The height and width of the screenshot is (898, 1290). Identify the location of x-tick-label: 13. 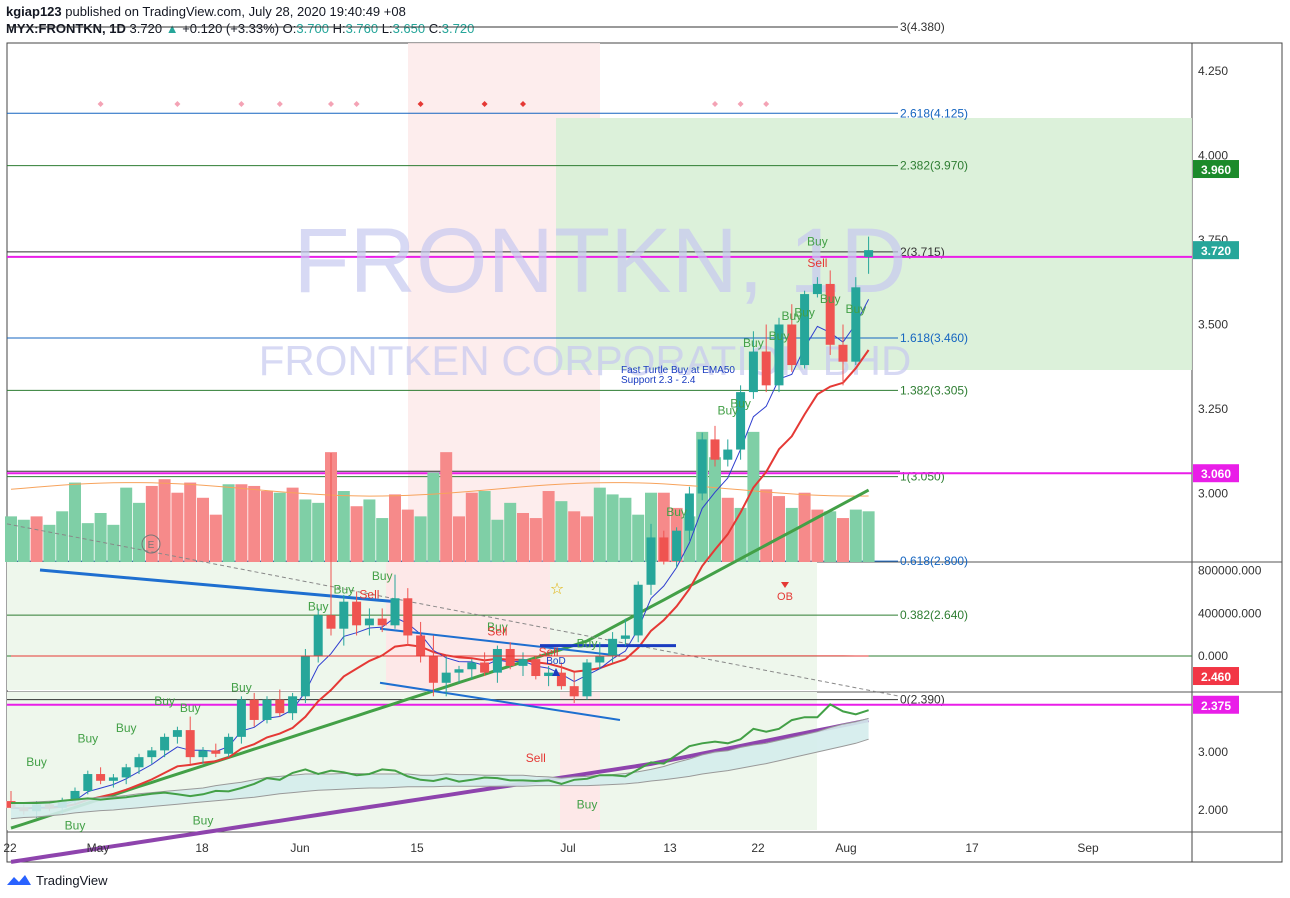
(670, 848).